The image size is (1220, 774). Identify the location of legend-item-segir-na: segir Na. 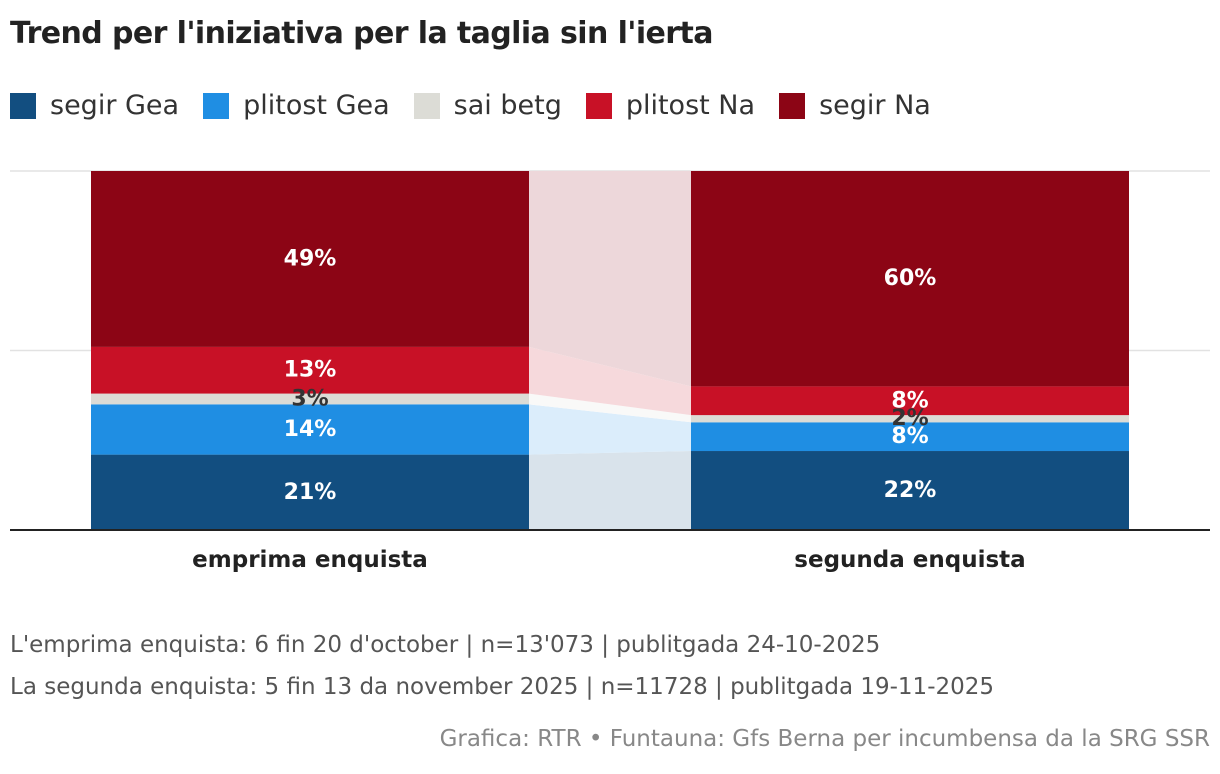
(855, 105).